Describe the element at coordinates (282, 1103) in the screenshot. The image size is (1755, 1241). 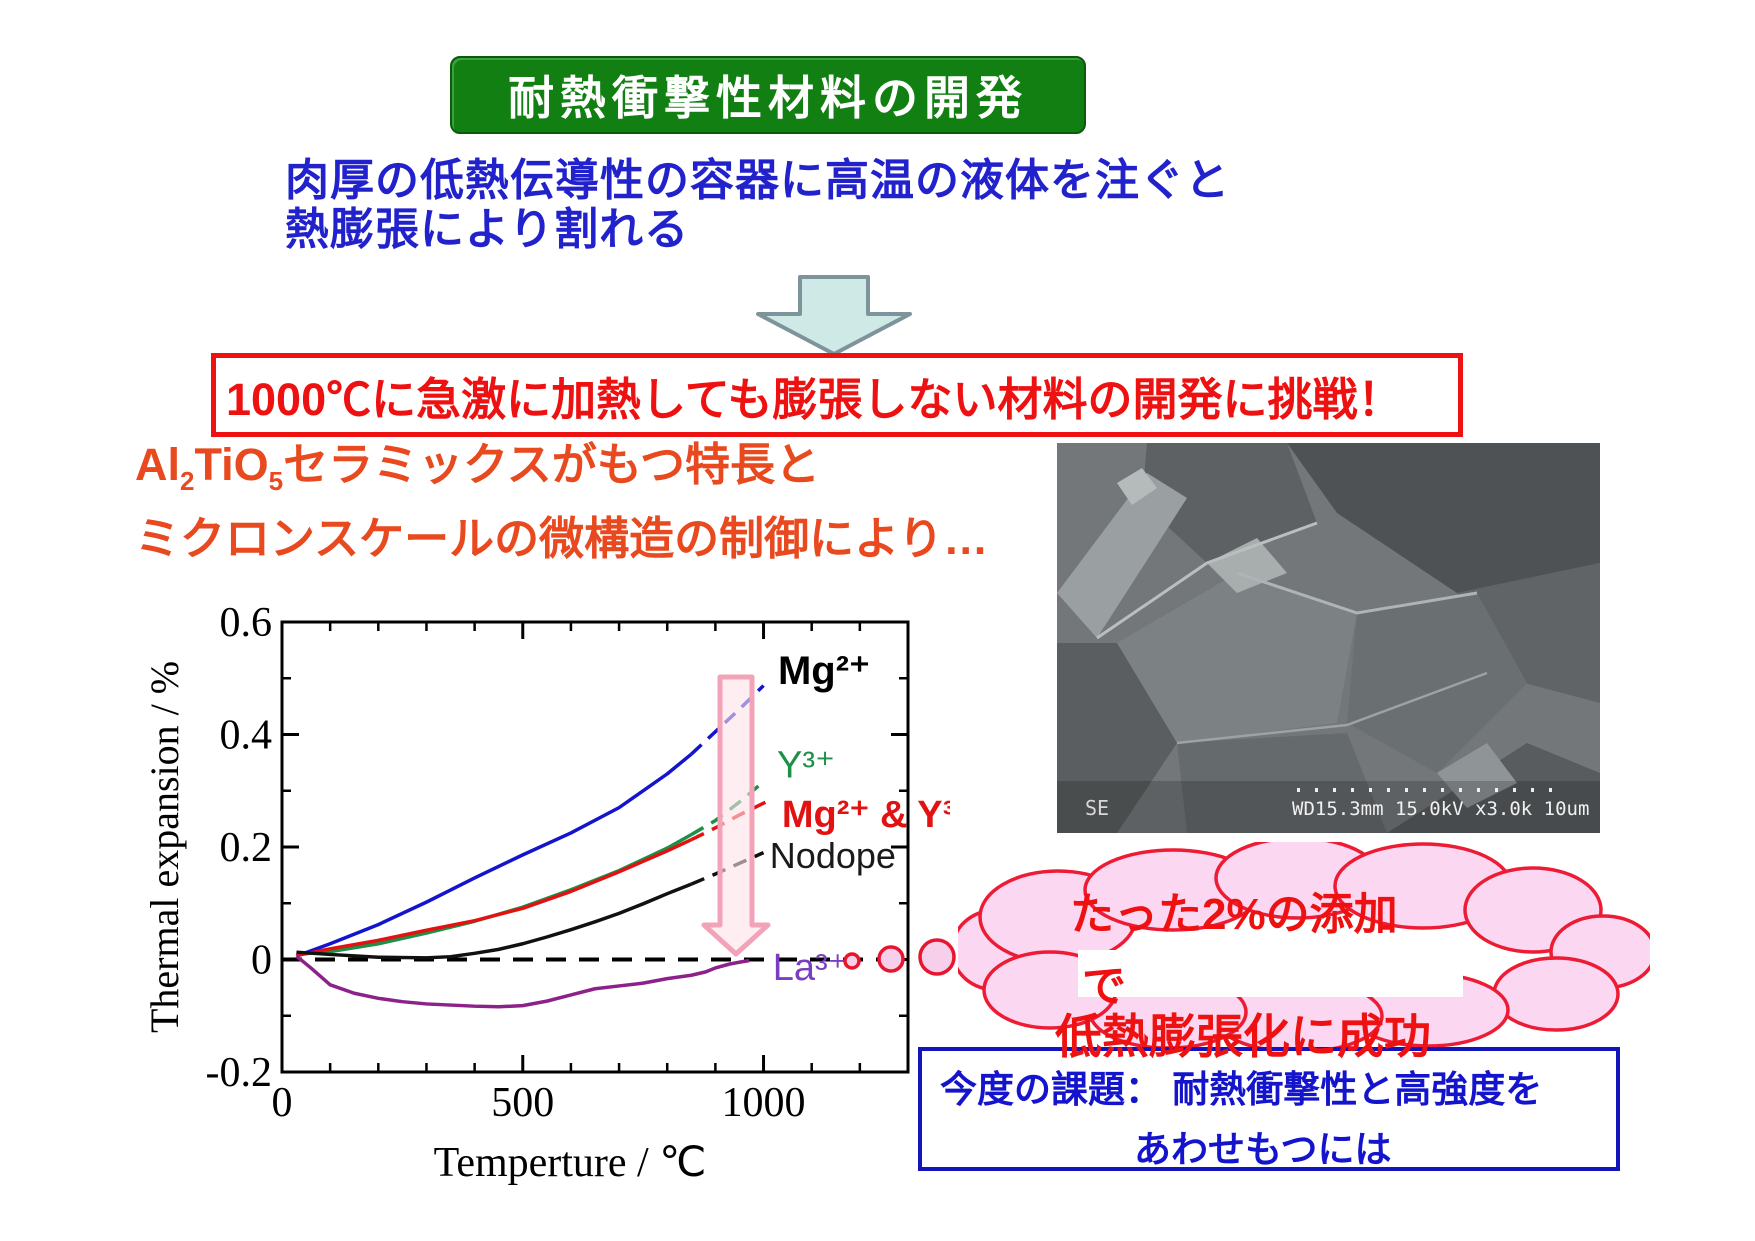
I see `x-tick-label: 0` at that location.